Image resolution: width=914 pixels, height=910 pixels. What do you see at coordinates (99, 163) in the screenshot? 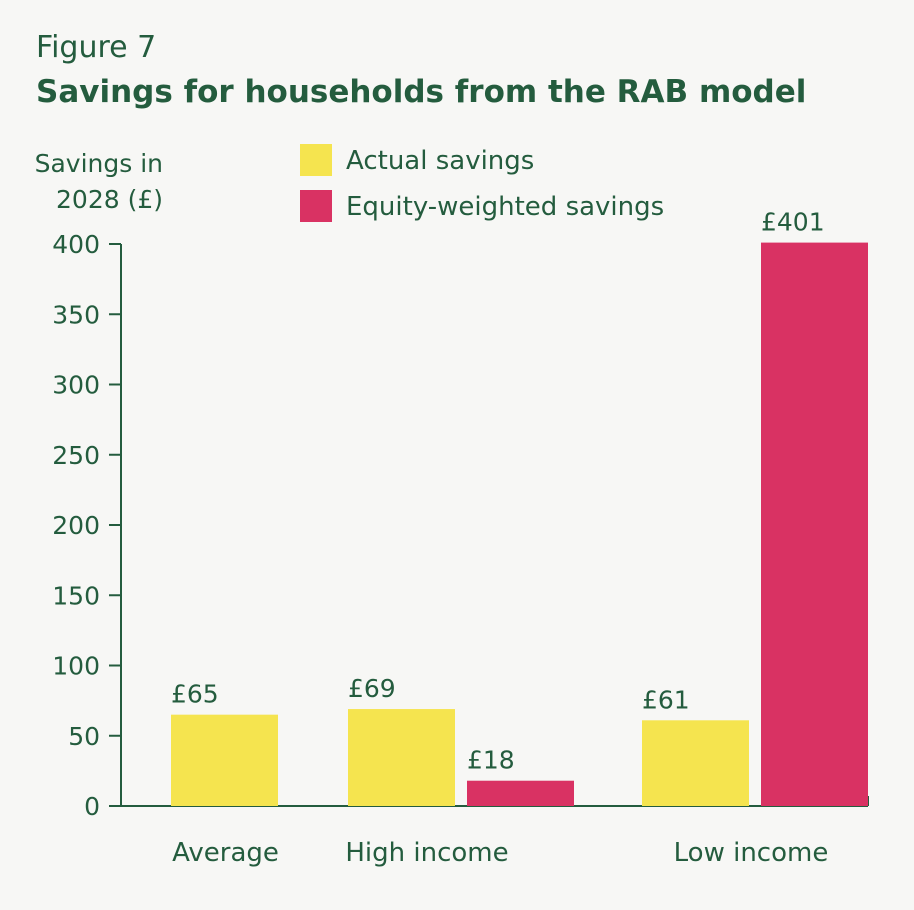
I see `y-axis-label: Savings in` at bounding box center [99, 163].